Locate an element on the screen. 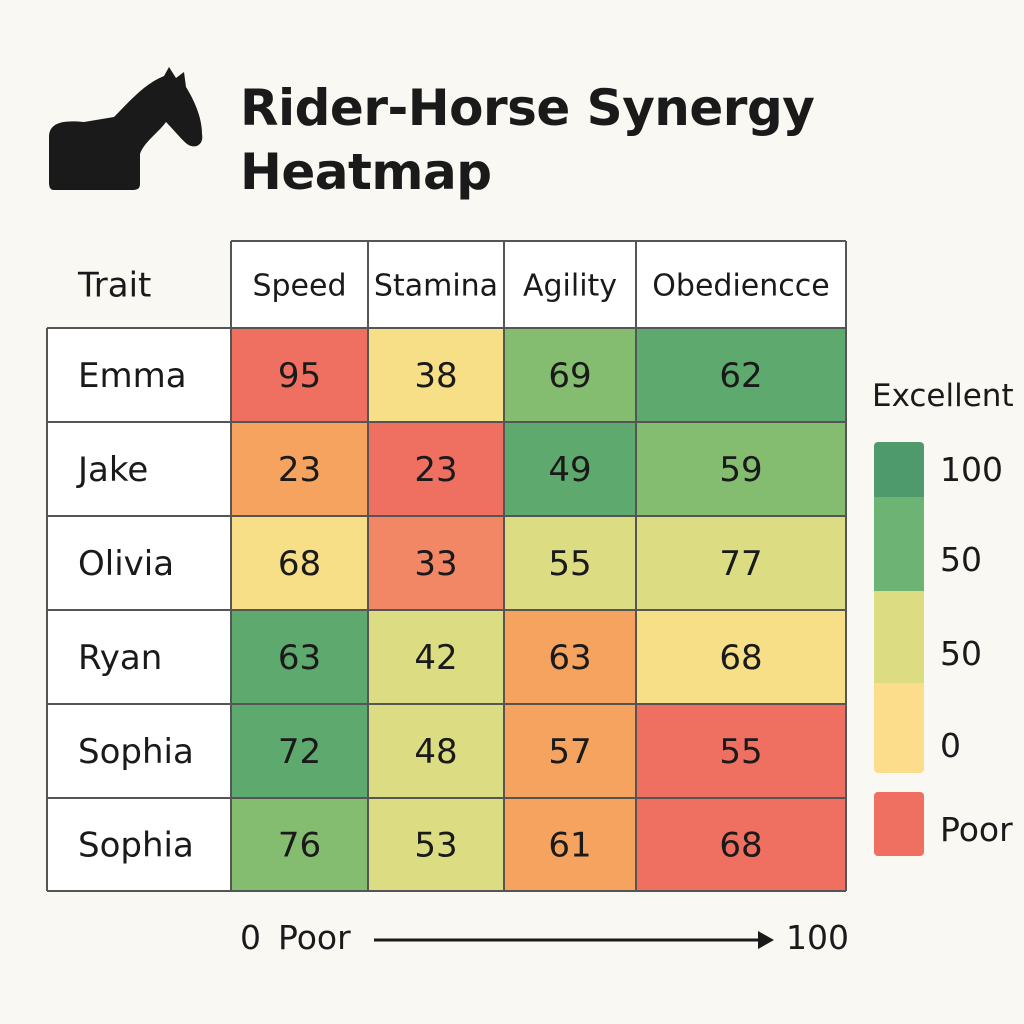 The height and width of the screenshot is (1024, 1024). cell-value: 72 is located at coordinates (299, 752).